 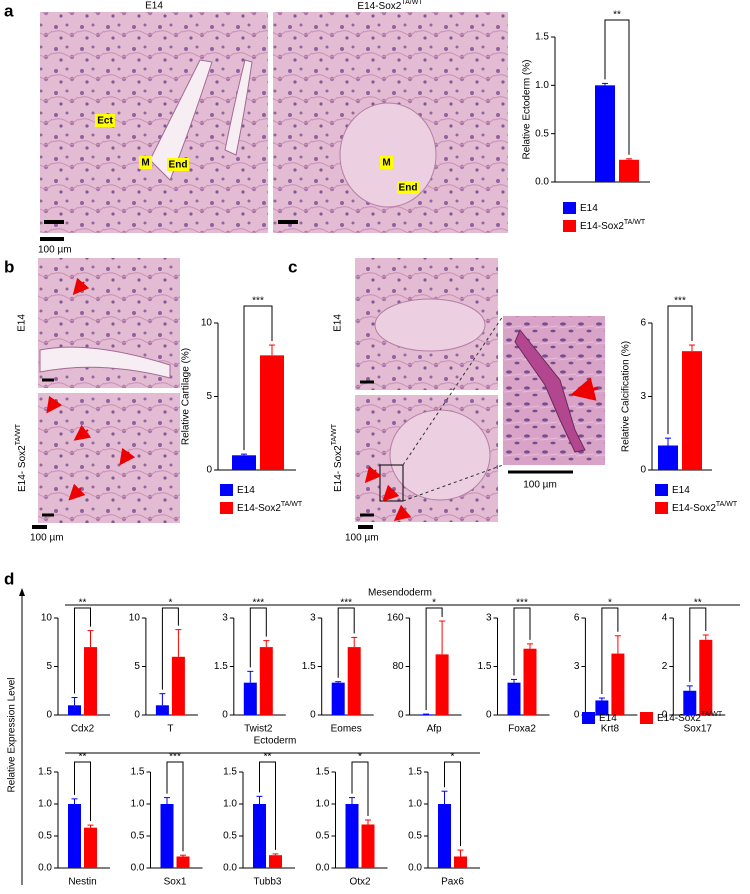 What do you see at coordinates (452, 882) in the screenshot?
I see `x-axis-label: Pax6` at bounding box center [452, 882].